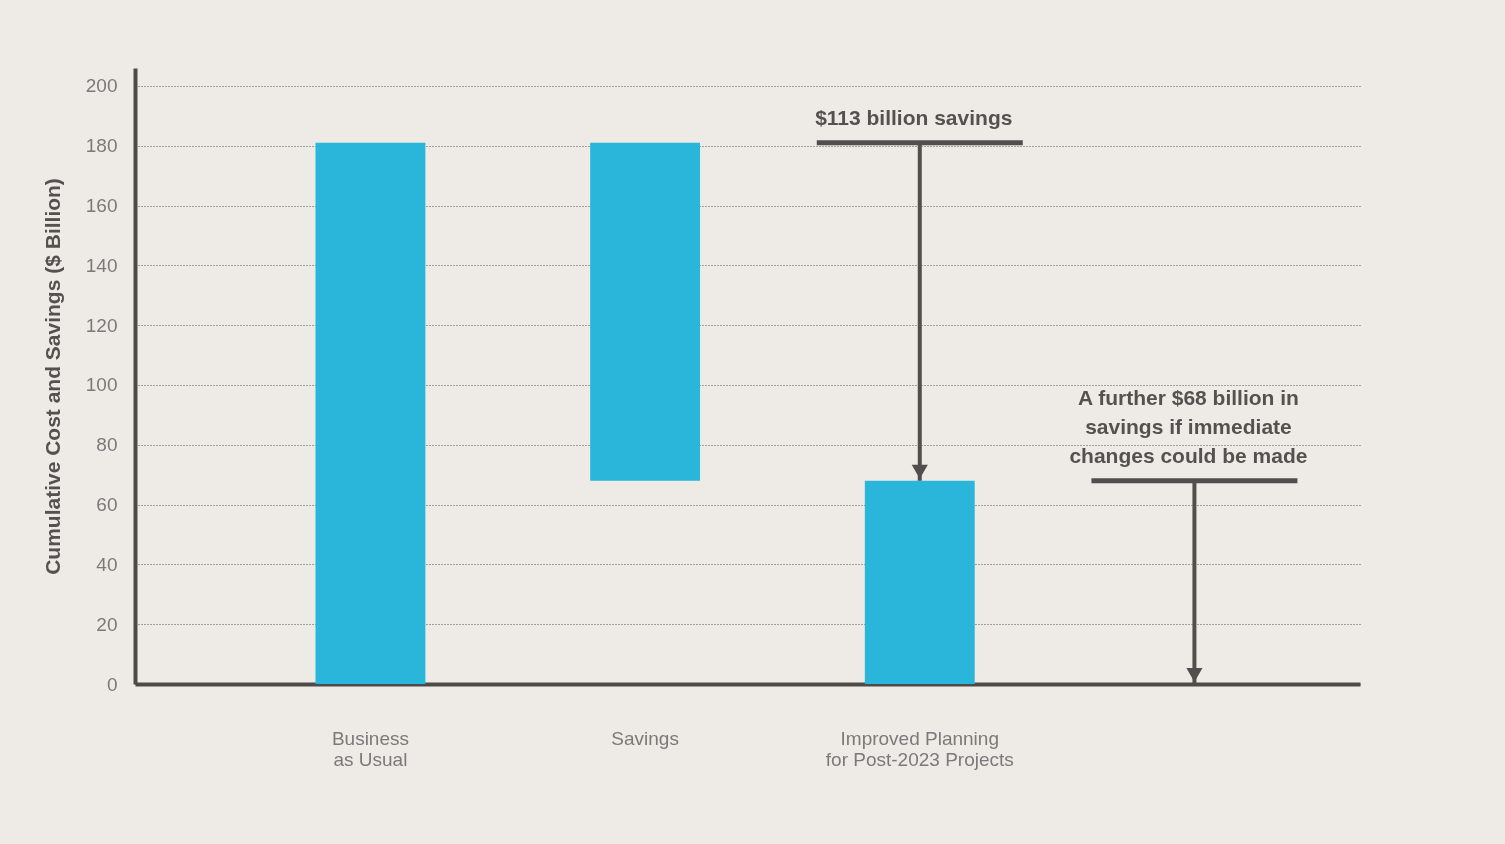  What do you see at coordinates (107, 564) in the screenshot?
I see `y-tick-label: 40` at bounding box center [107, 564].